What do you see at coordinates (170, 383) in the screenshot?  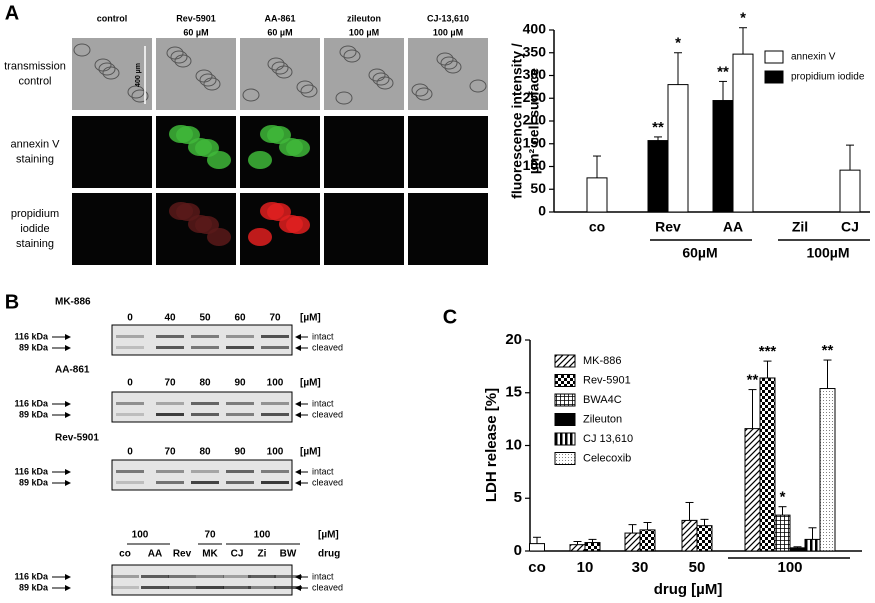 I see `lane-label: 70` at bounding box center [170, 383].